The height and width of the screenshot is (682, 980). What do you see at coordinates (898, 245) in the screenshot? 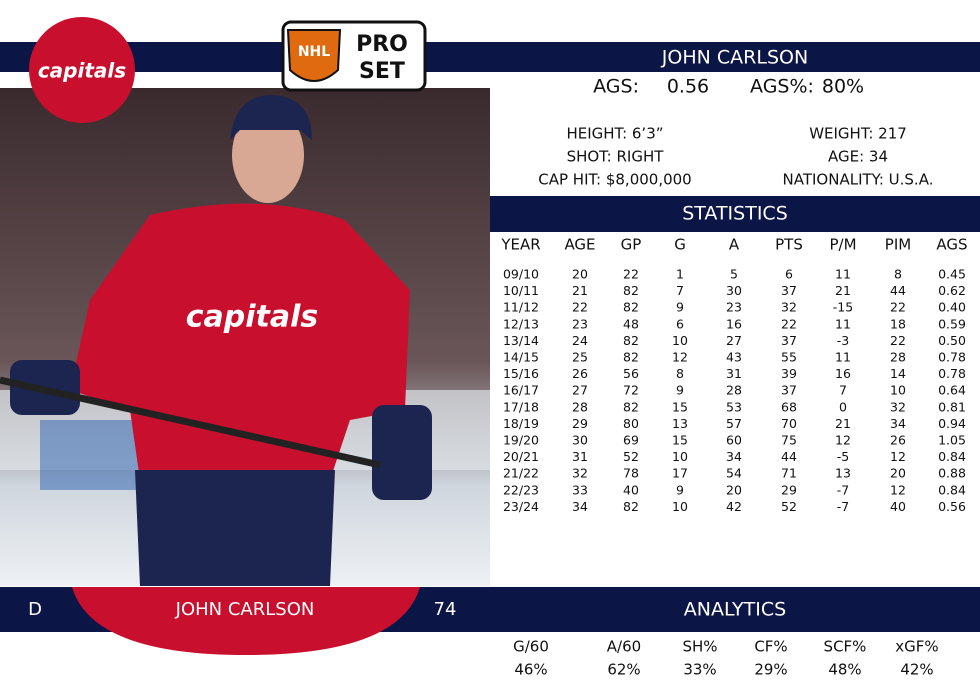
I see `stats-header: PIM` at bounding box center [898, 245].